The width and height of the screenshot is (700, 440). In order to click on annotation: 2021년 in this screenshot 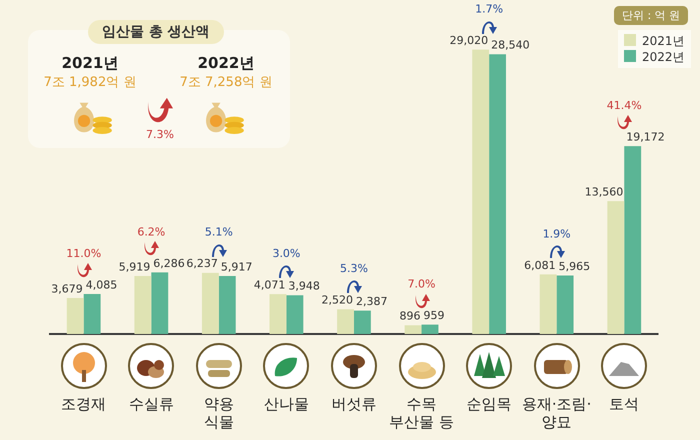, I will do `click(90, 63)`.